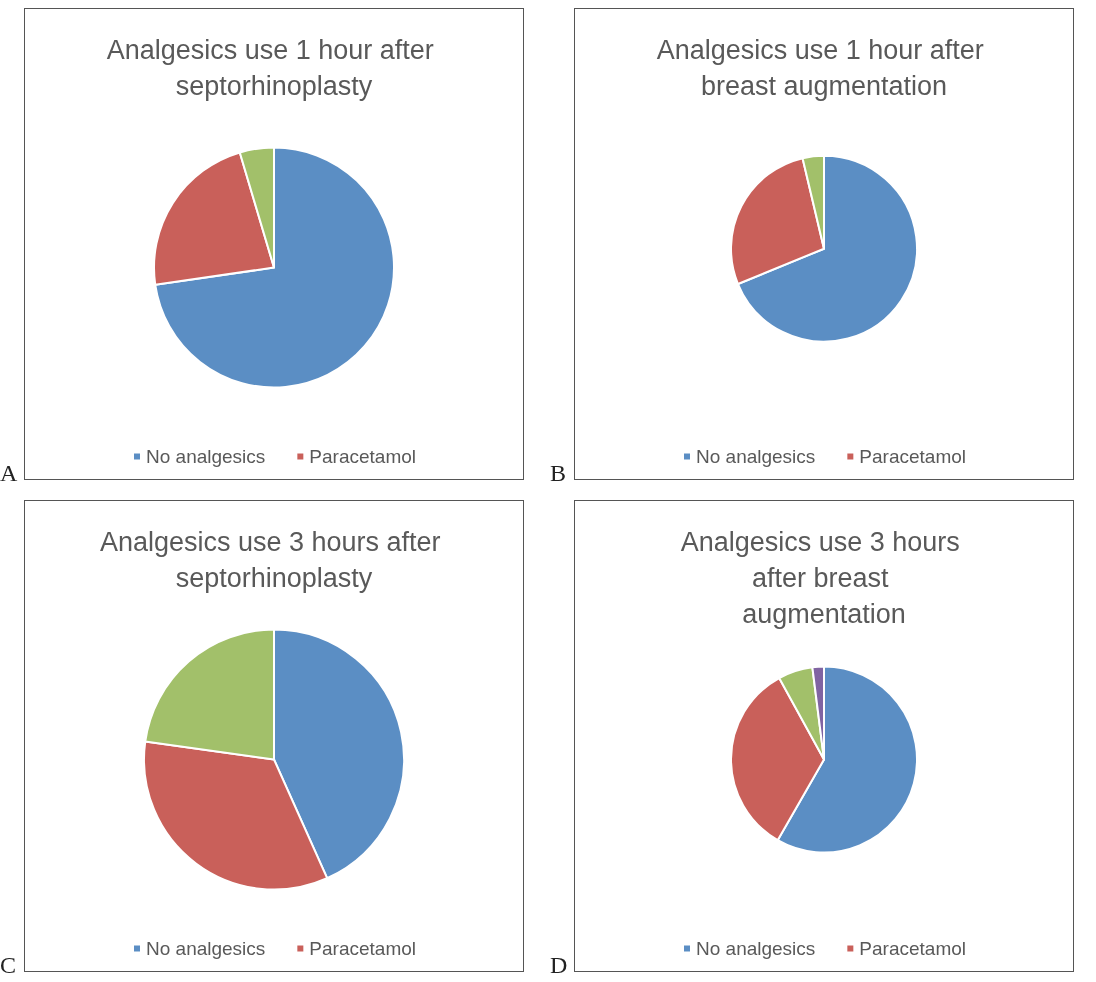 The width and height of the screenshot is (1096, 982). What do you see at coordinates (8, 965) in the screenshot?
I see `text: C` at bounding box center [8, 965].